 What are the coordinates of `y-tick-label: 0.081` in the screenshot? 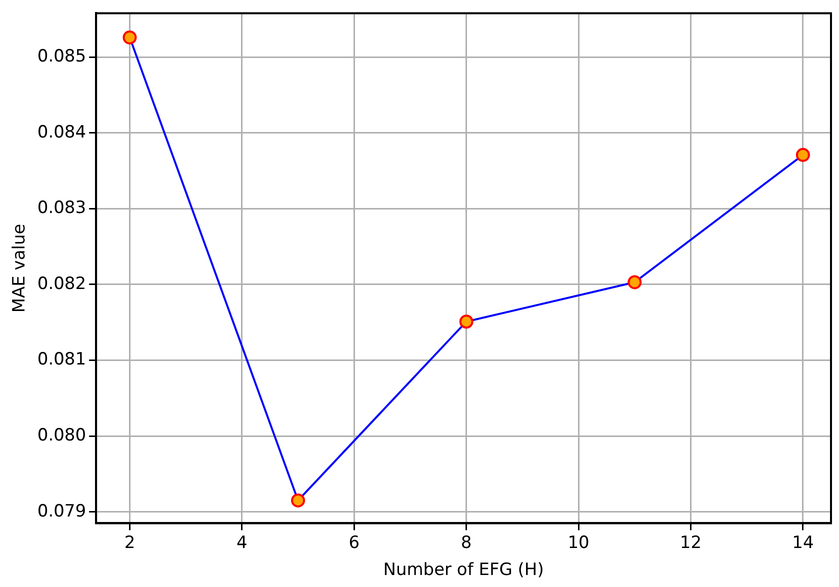 It's located at (61, 360).